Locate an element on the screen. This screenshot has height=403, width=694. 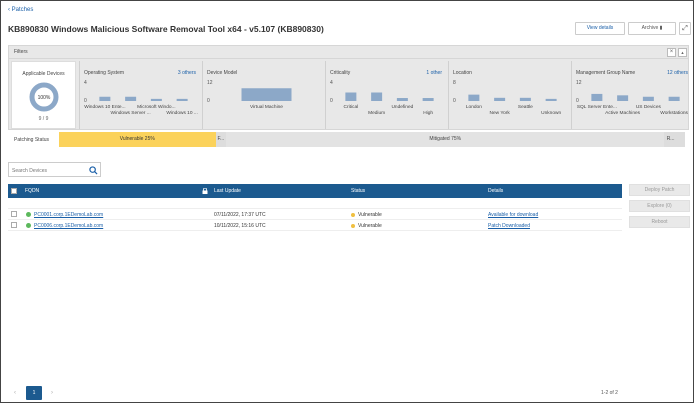
collapse-filters-icon: ▲ is located at coordinates (682, 52).